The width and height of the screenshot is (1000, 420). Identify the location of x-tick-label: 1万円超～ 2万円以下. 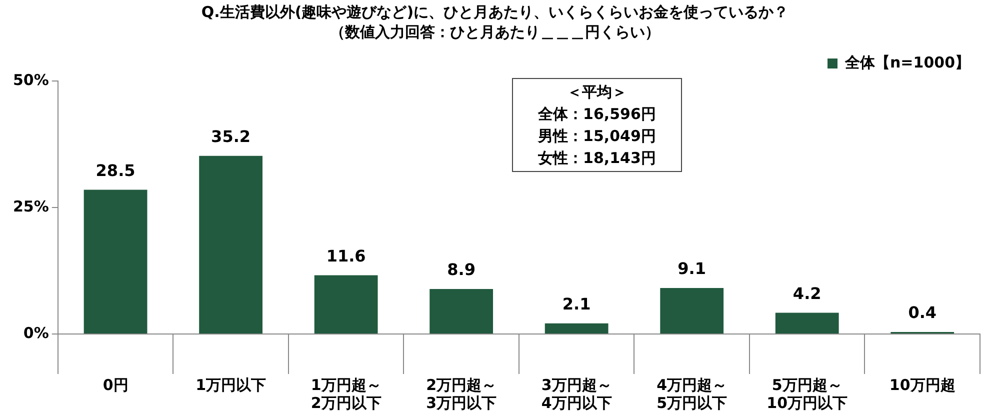
(346, 394).